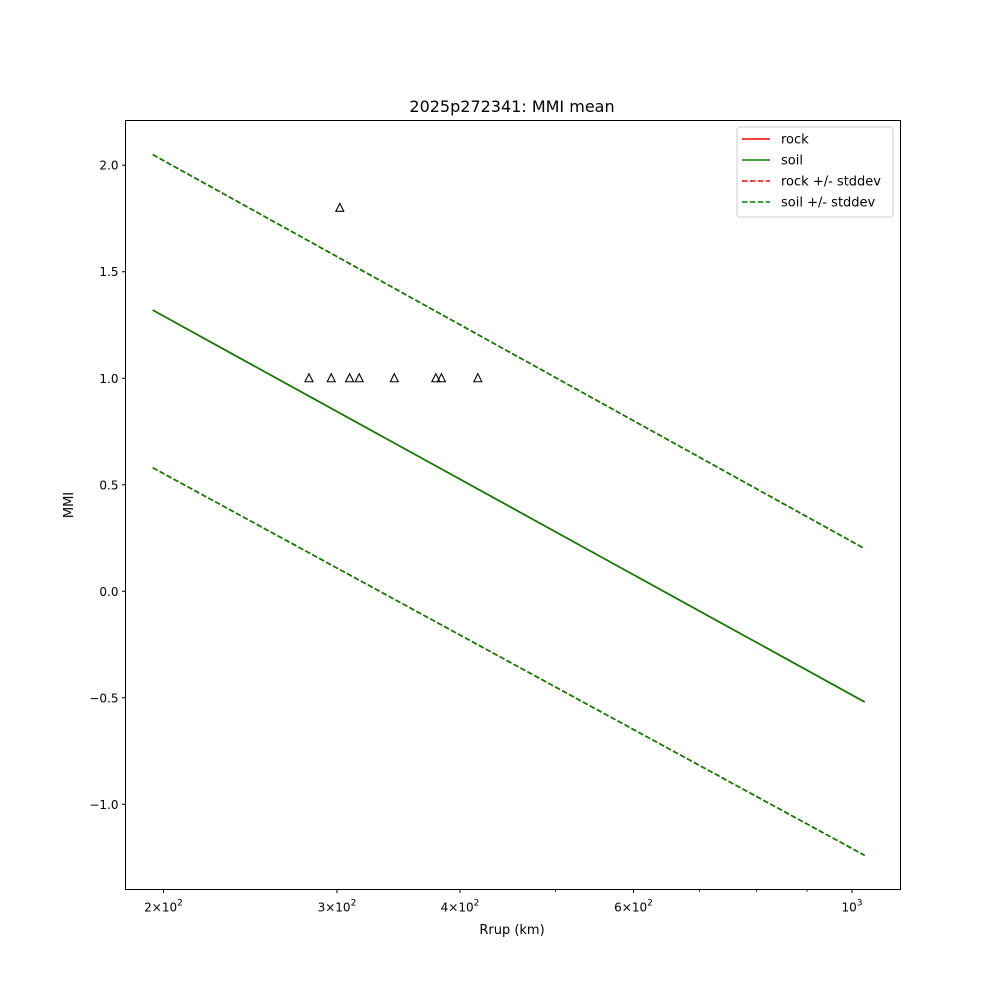 This screenshot has width=1000, height=1000. Describe the element at coordinates (108, 166) in the screenshot. I see `y-tick-label: 2.0` at that location.